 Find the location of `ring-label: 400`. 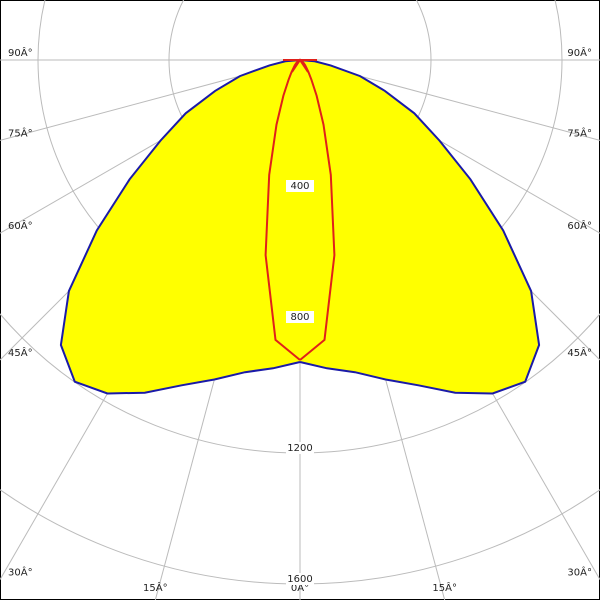

ring-label: 400 is located at coordinates (299, 186).